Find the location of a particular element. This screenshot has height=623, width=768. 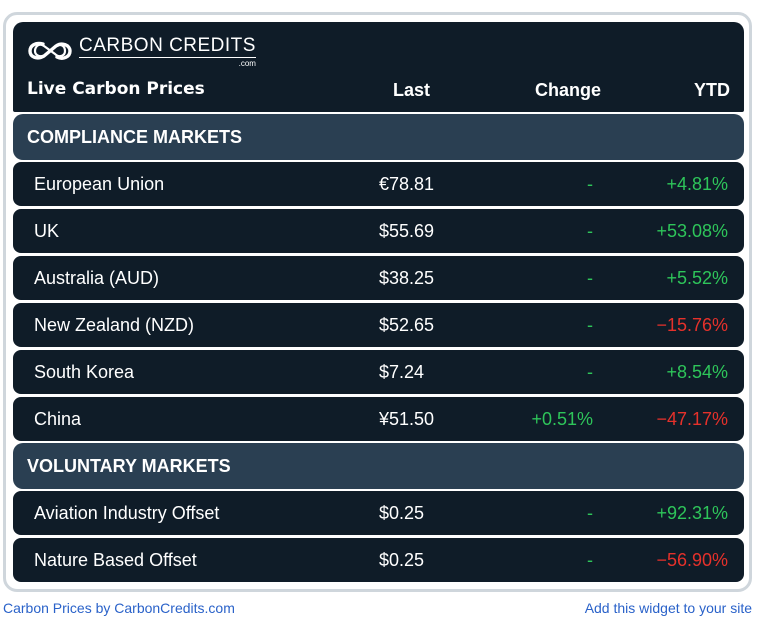

market-name: European Union is located at coordinates (99, 184).